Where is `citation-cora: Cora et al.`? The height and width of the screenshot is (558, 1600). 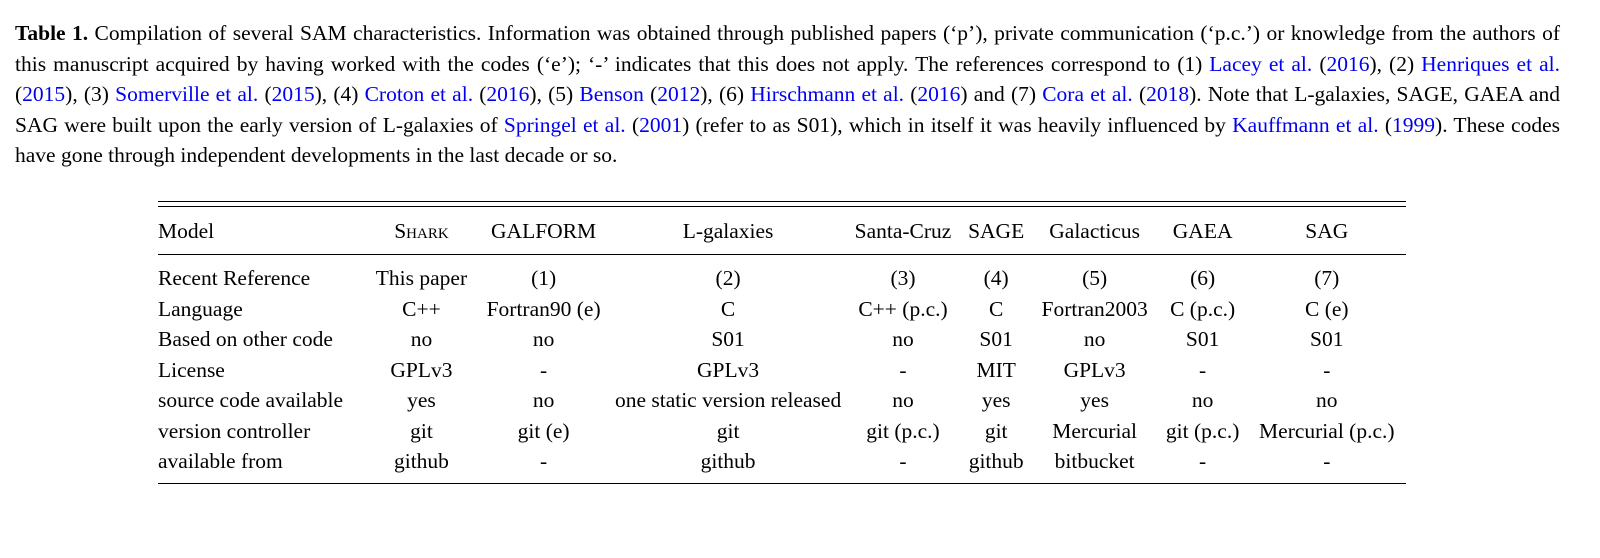
citation-cora: Cora et al. is located at coordinates (1087, 94).